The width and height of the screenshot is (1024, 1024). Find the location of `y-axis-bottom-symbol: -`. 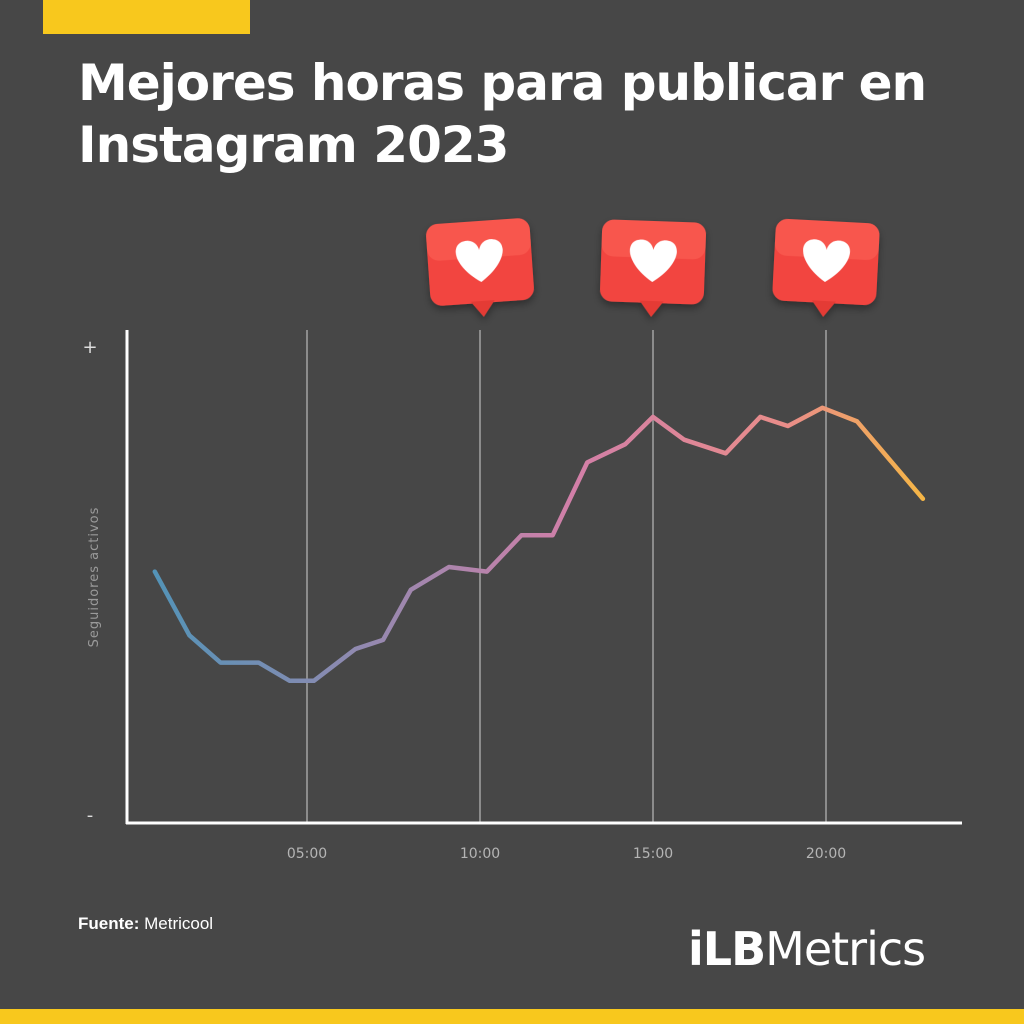

y-axis-bottom-symbol: - is located at coordinates (90, 815).